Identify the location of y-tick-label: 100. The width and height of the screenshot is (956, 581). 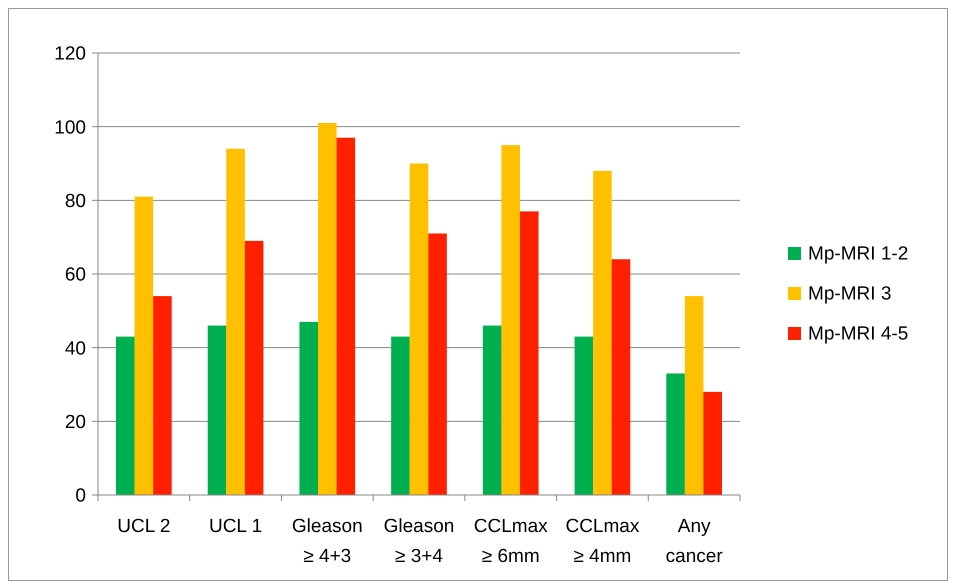
(70, 127).